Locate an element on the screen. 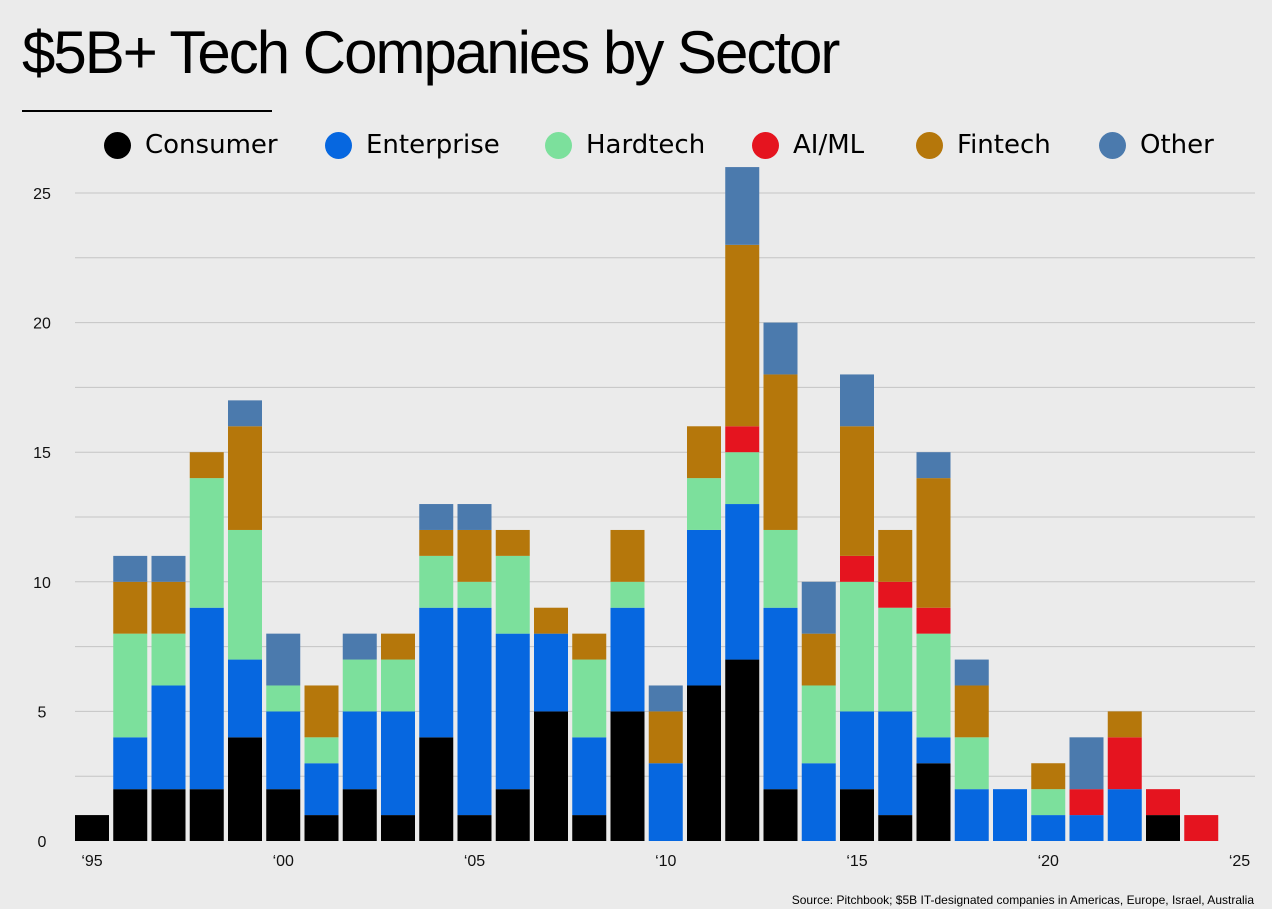  y-tick-label: 25 is located at coordinates (42, 194).